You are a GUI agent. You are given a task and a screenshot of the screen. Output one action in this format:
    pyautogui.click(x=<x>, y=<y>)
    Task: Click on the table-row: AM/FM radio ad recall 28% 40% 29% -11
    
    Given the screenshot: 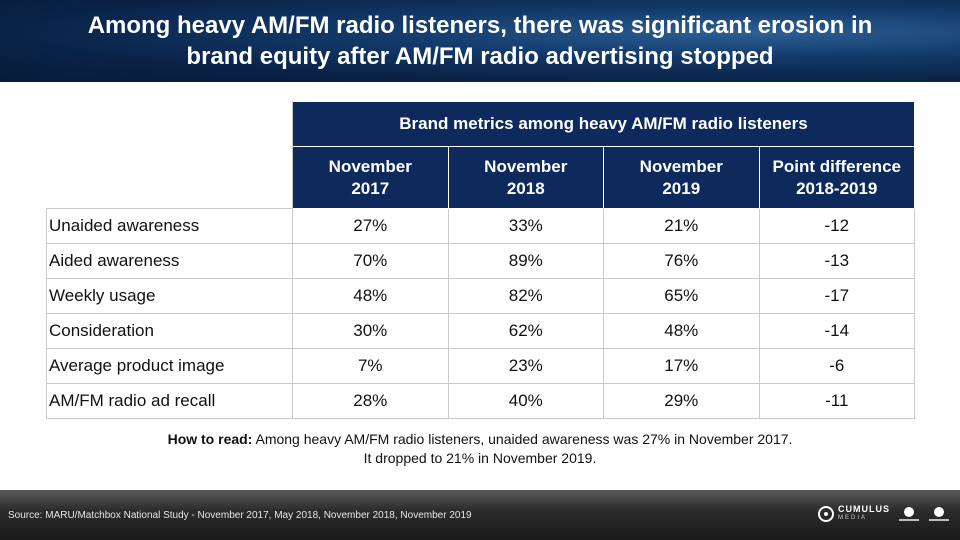 What is the action you would take?
    pyautogui.click(x=480, y=401)
    